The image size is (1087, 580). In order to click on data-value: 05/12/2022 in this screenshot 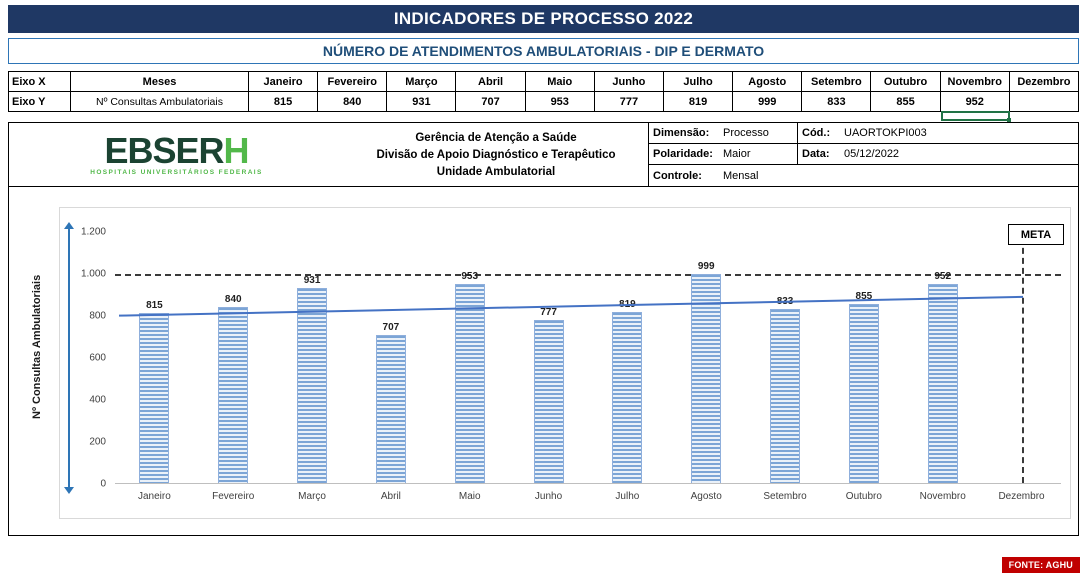, I will do `click(872, 154)`.